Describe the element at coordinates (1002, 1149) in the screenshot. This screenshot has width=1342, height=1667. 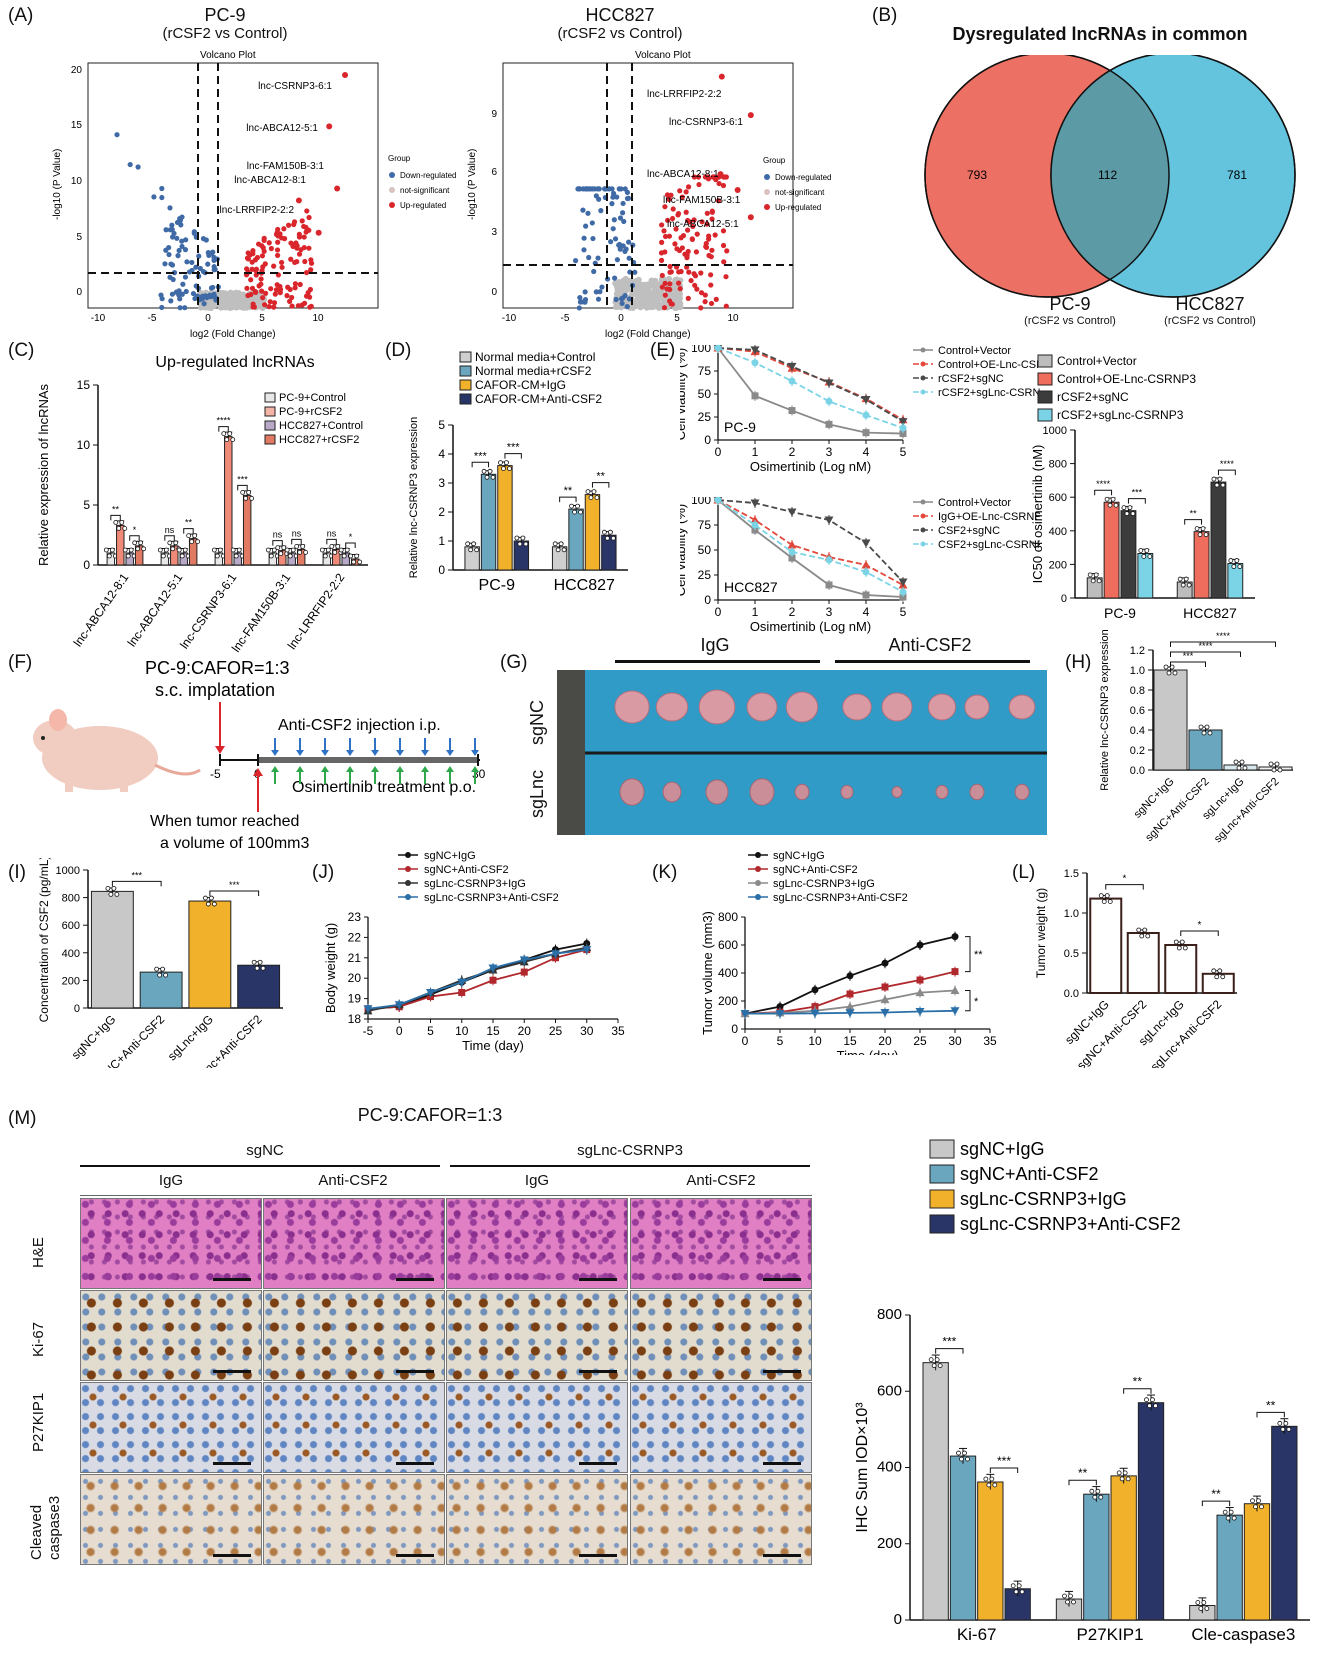
I see `legend-label: sgNC+IgG` at that location.